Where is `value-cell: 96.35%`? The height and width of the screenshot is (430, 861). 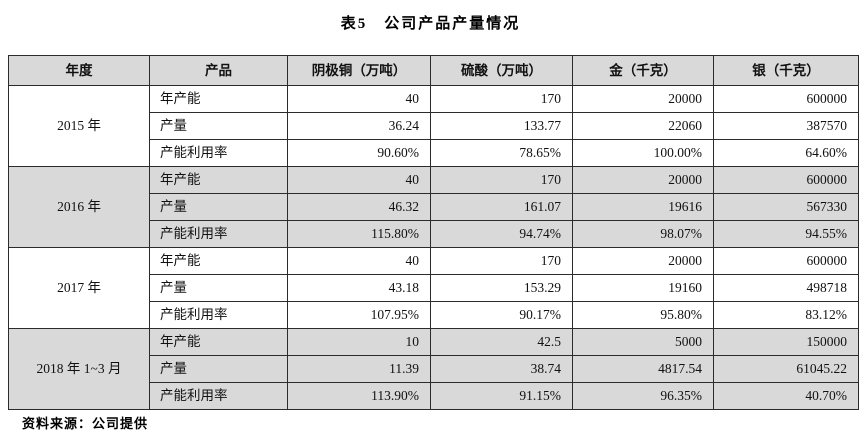
value-cell: 96.35% is located at coordinates (643, 396).